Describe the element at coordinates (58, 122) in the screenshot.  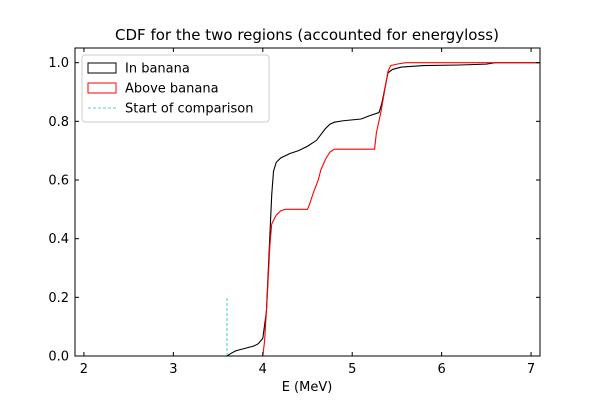
I see `y-tick-label: 0.8` at that location.